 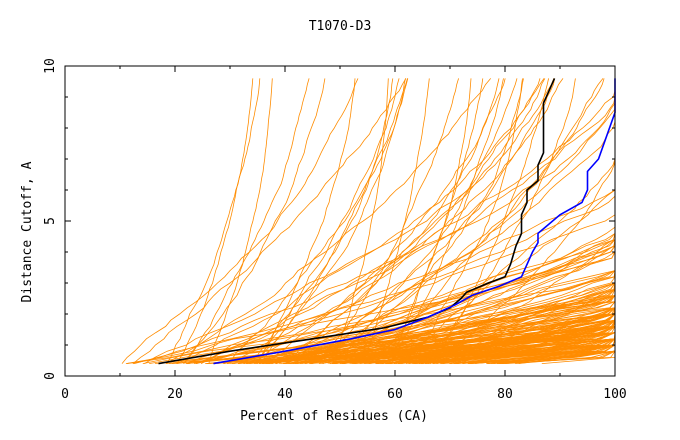 What do you see at coordinates (614, 394) in the screenshot?
I see `x-tick-label: 100` at bounding box center [614, 394].